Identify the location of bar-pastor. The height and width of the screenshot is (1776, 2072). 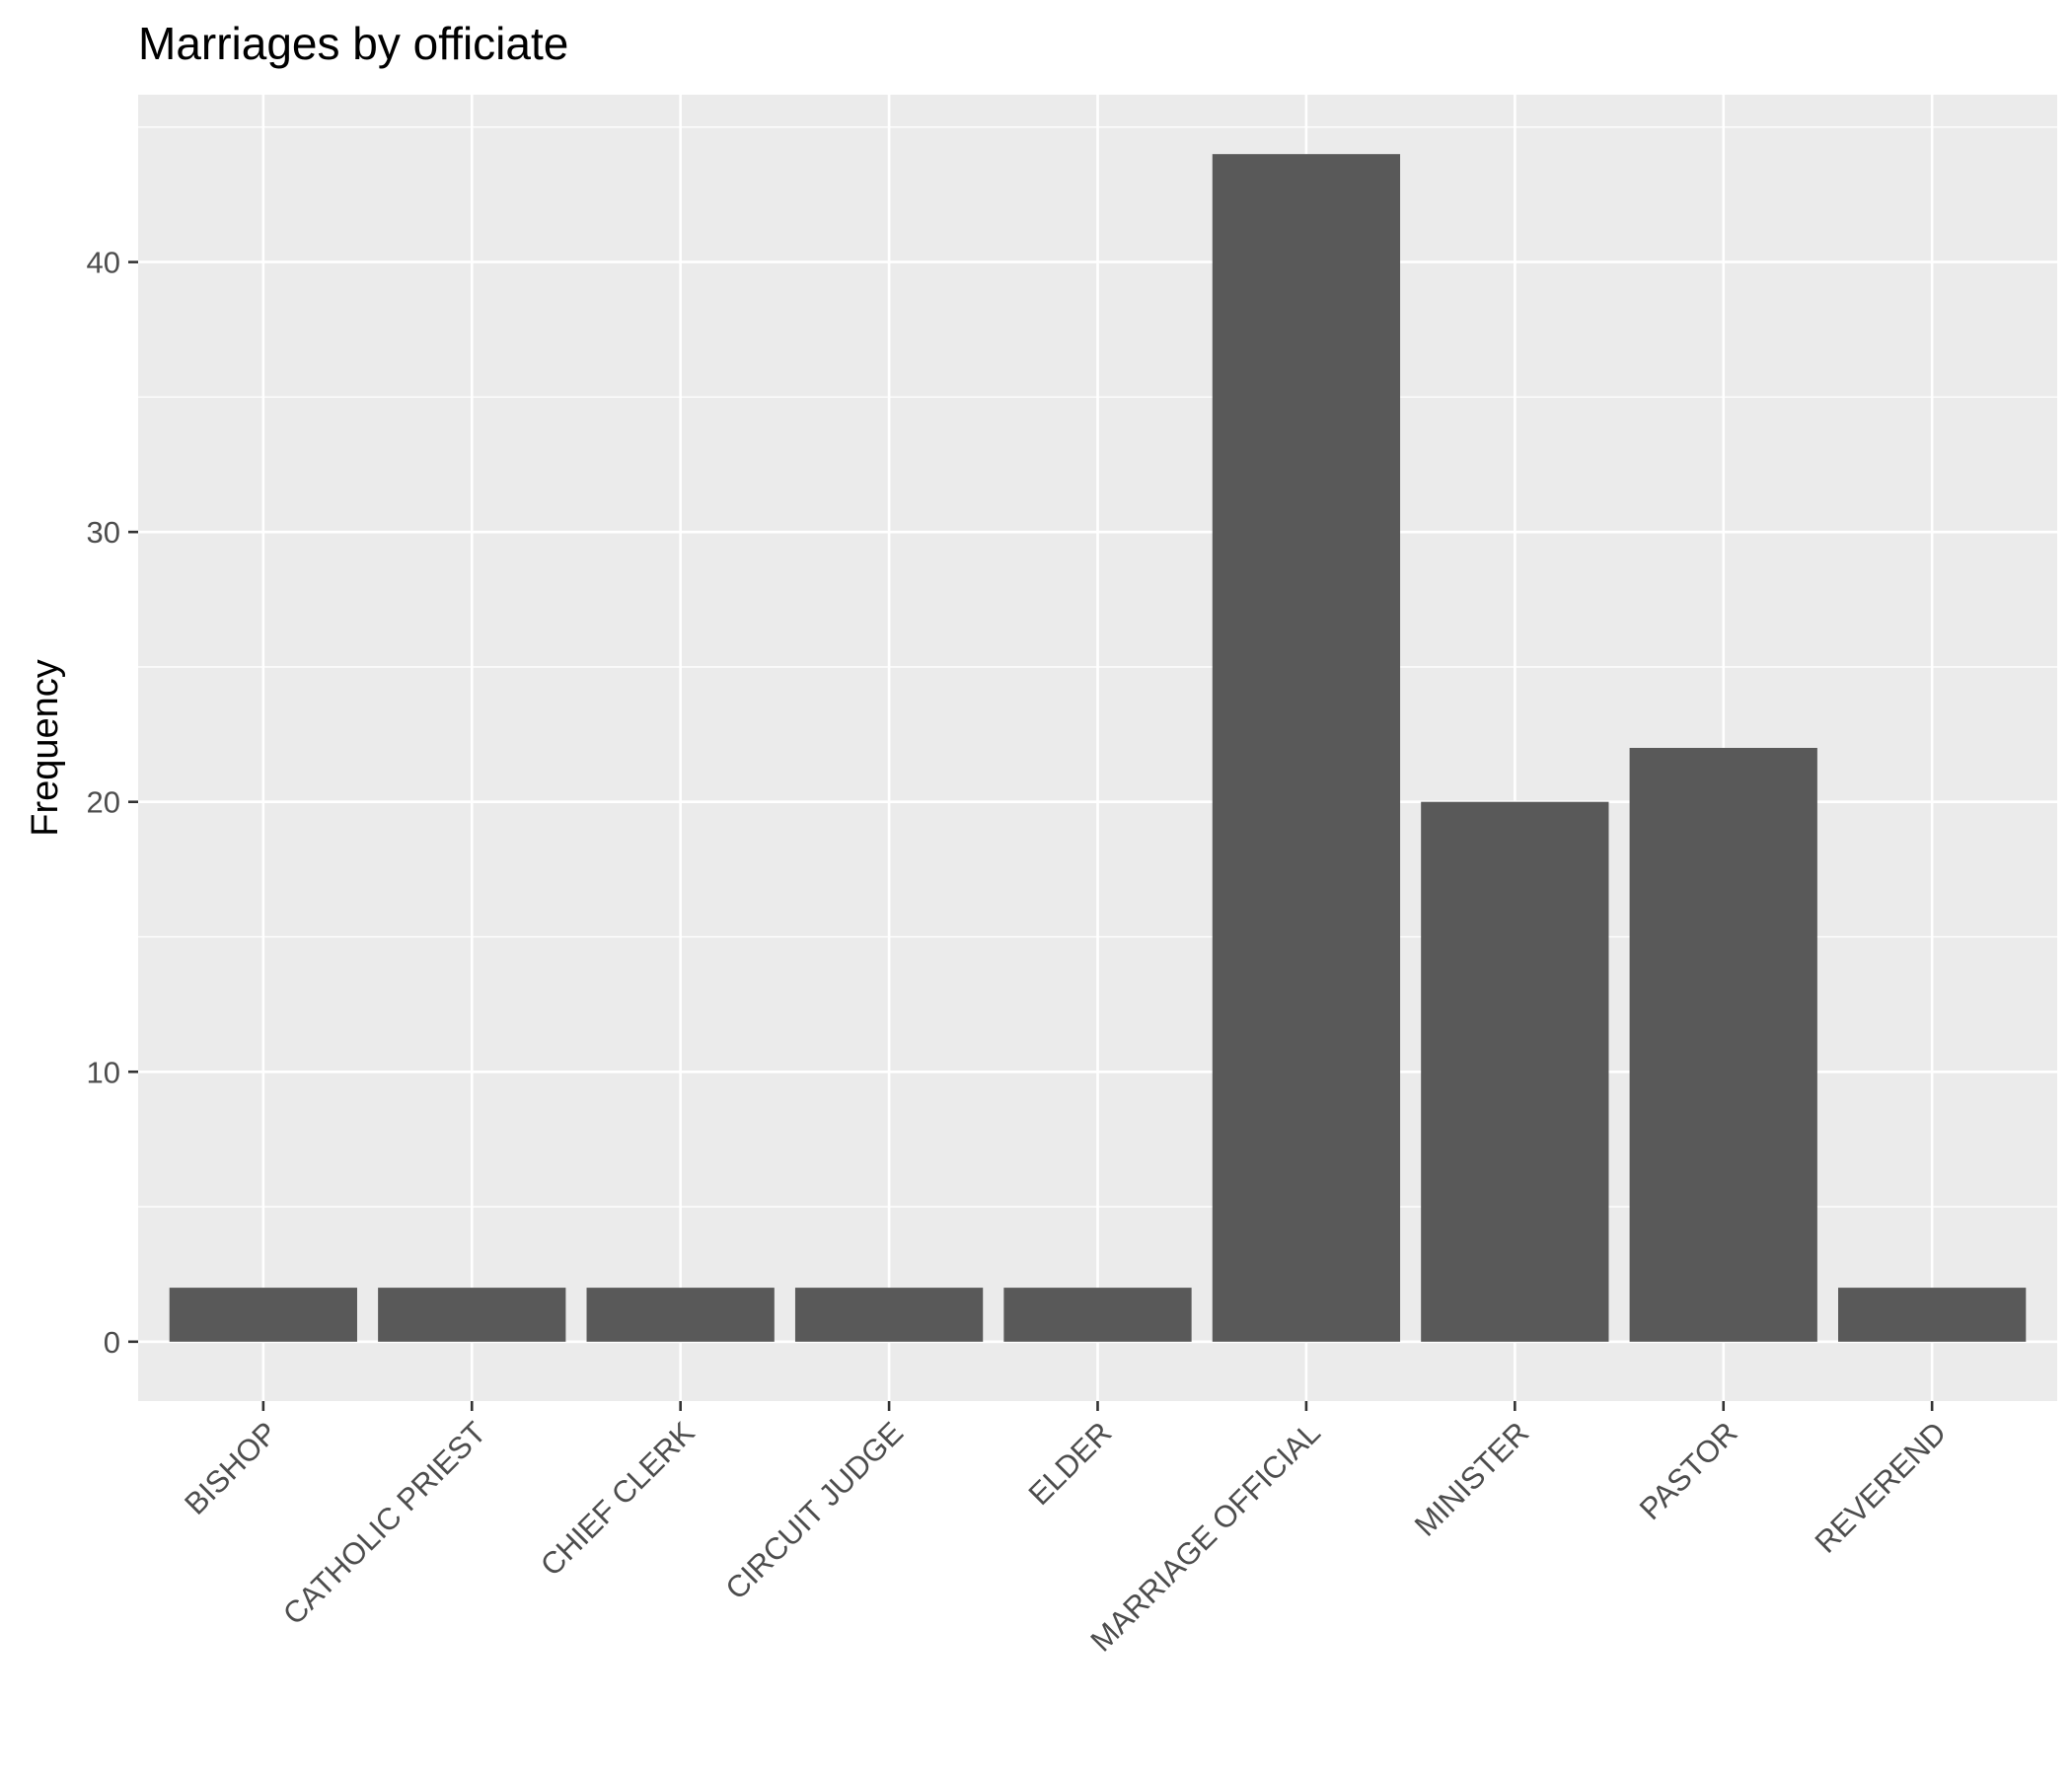
(1723, 1045).